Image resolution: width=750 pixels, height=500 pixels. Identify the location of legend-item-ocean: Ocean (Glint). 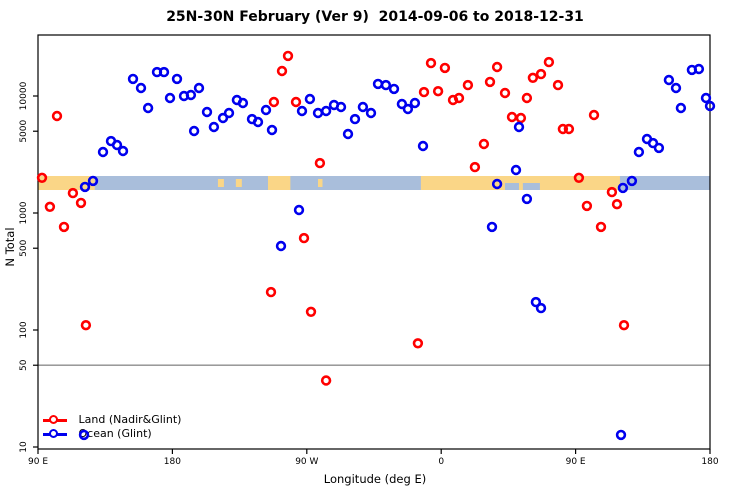
(112, 434).